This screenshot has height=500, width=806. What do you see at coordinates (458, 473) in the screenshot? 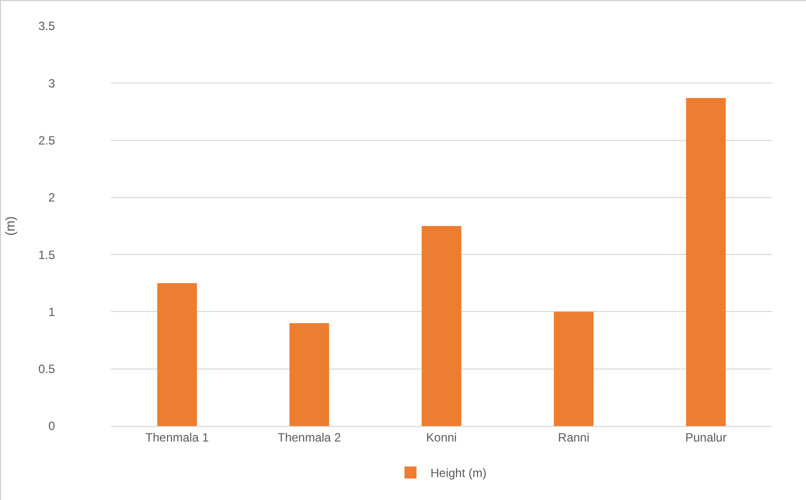
I see `legend-label: Height (m)` at bounding box center [458, 473].